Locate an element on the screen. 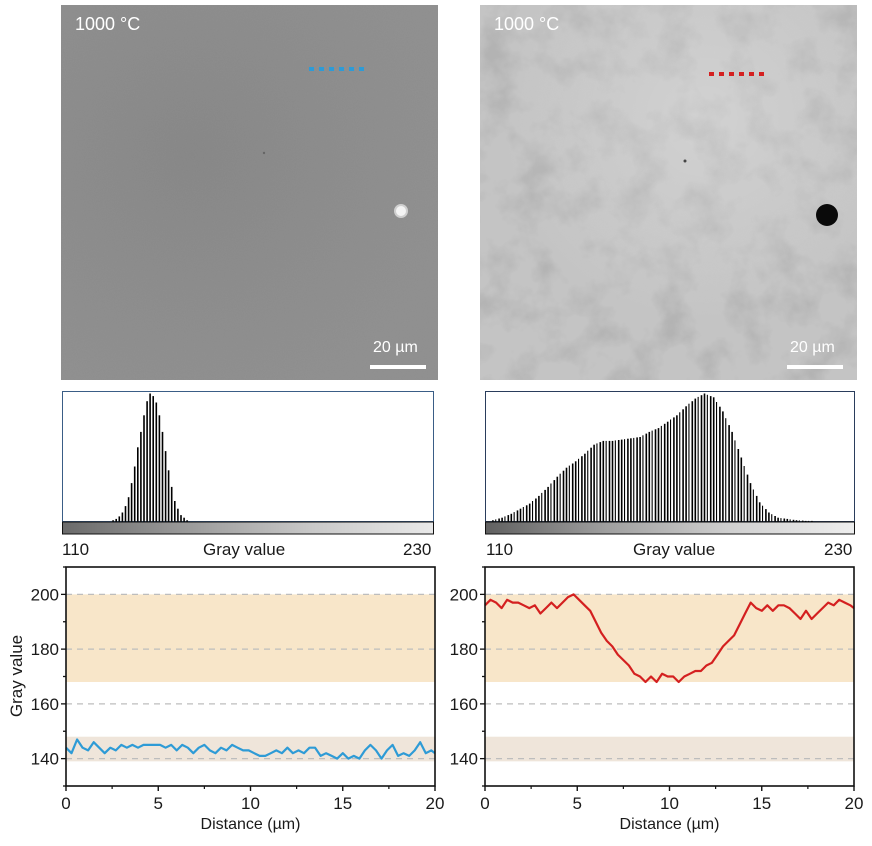  line-profile-left: 0 5 10 15 20 140 160 180 200 Distance (µm) is located at coordinates (237, 699).